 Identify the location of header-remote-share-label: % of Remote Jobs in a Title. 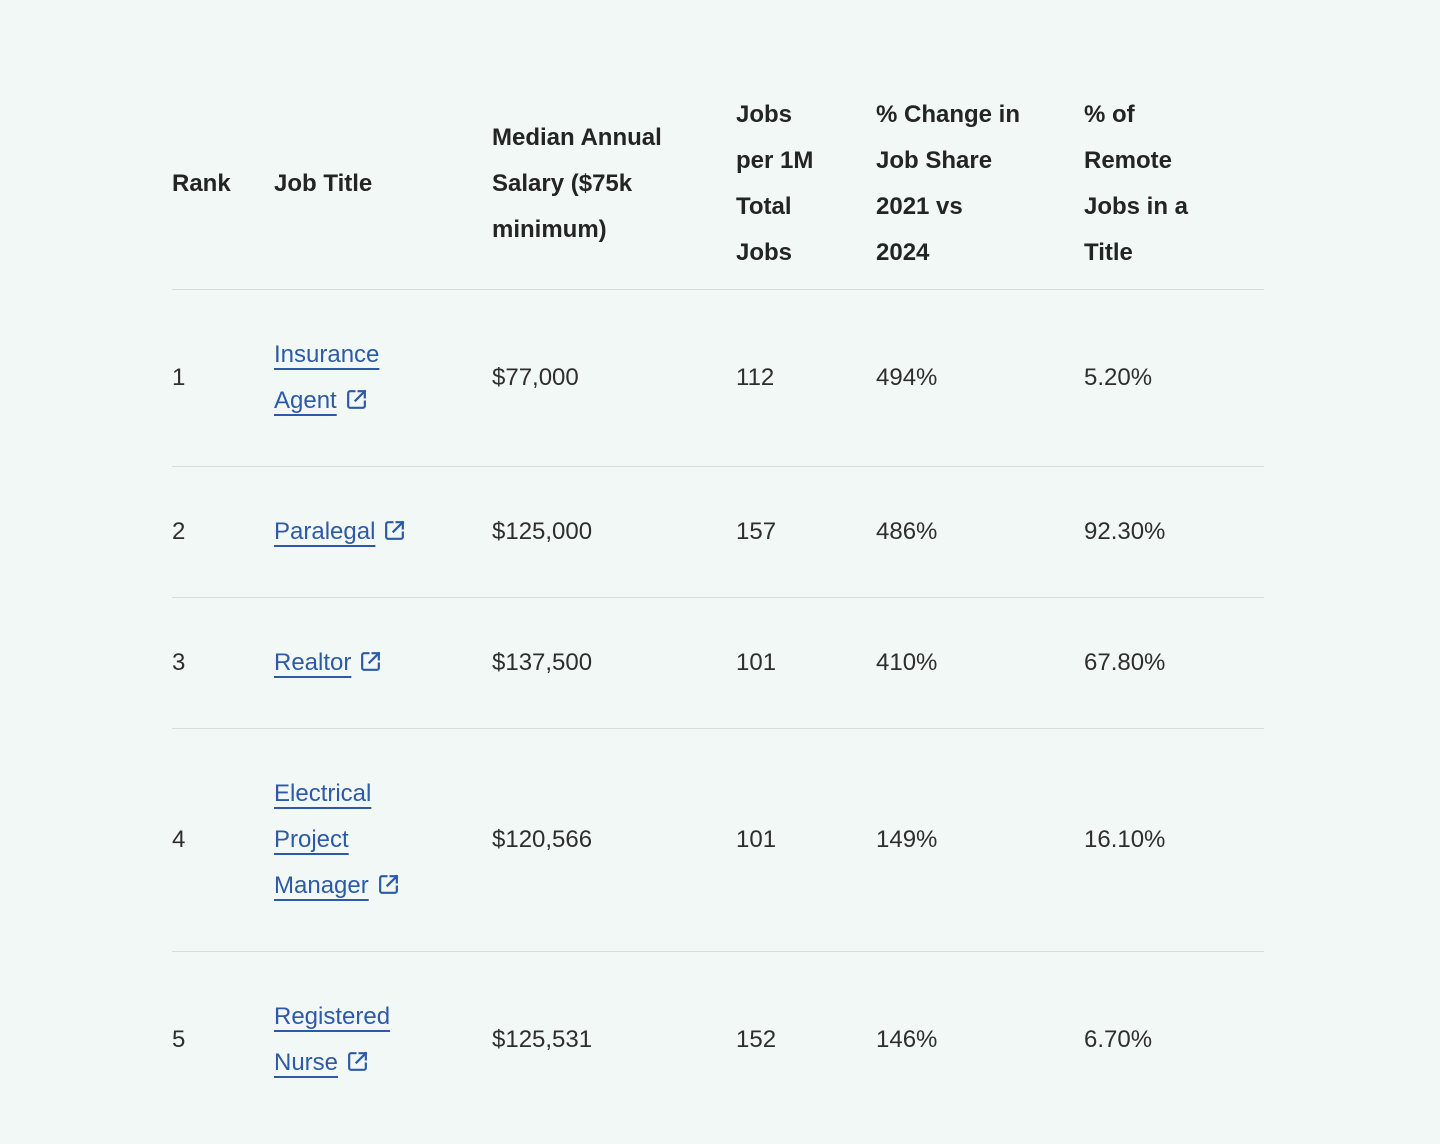
(1136, 183).